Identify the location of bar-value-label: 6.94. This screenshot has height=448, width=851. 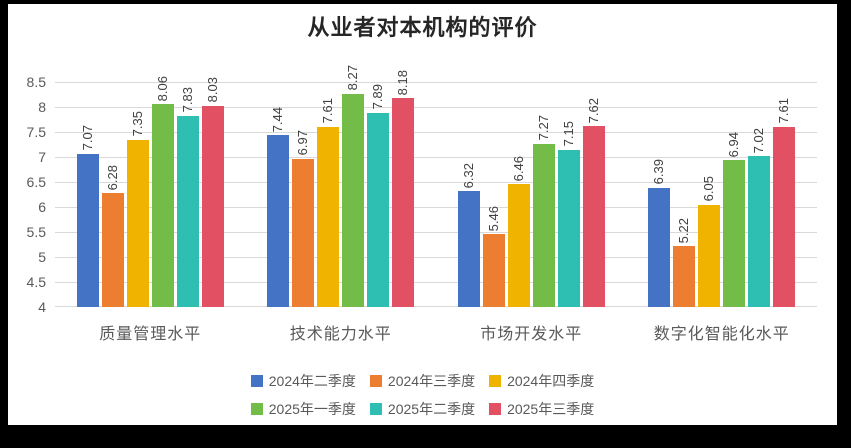
(734, 144).